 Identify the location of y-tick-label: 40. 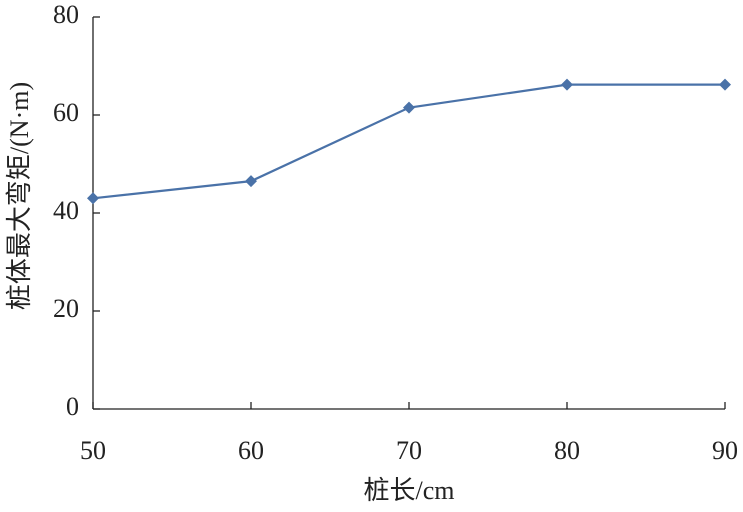
(66, 210).